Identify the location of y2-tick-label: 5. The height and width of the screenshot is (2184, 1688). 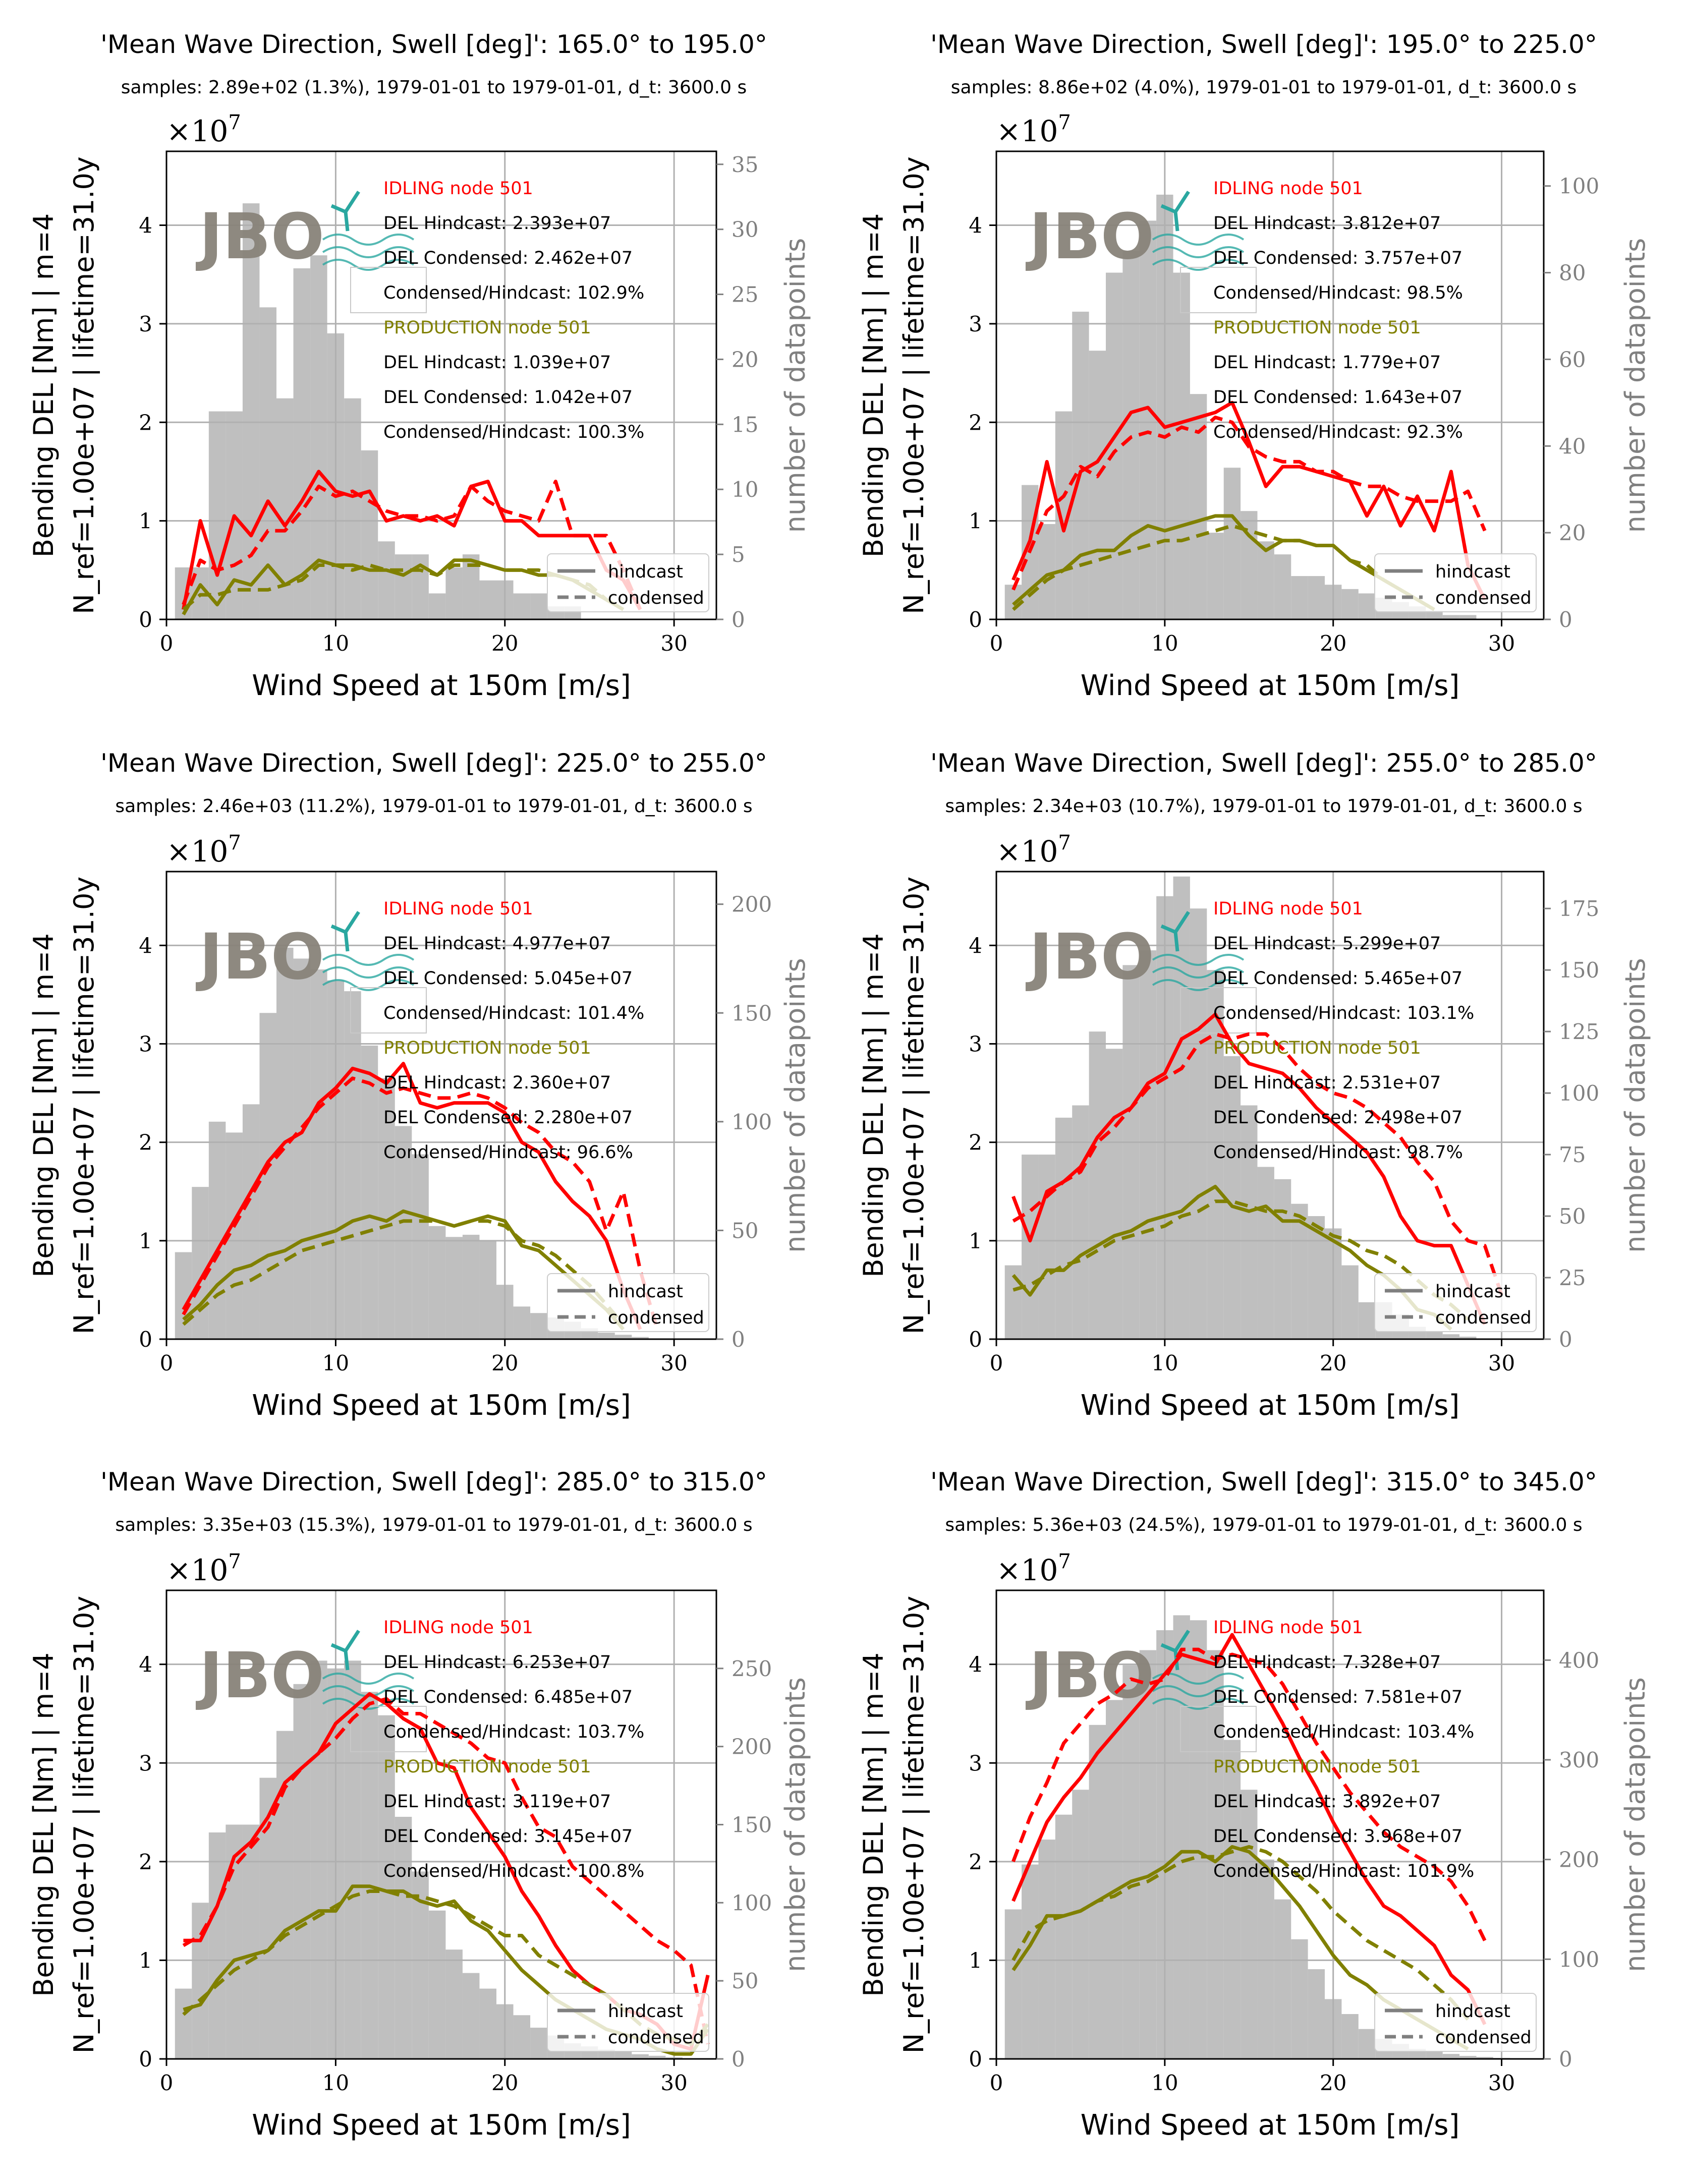
(738, 554).